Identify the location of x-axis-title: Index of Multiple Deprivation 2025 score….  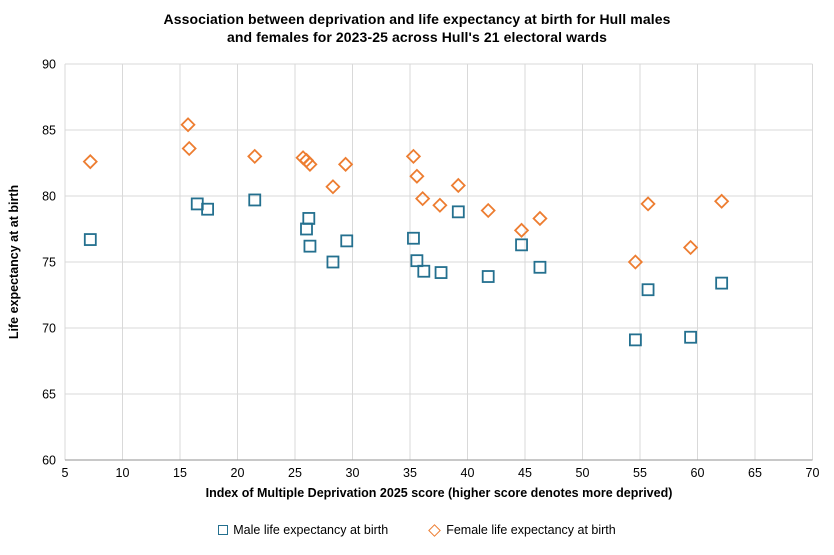
(439, 493).